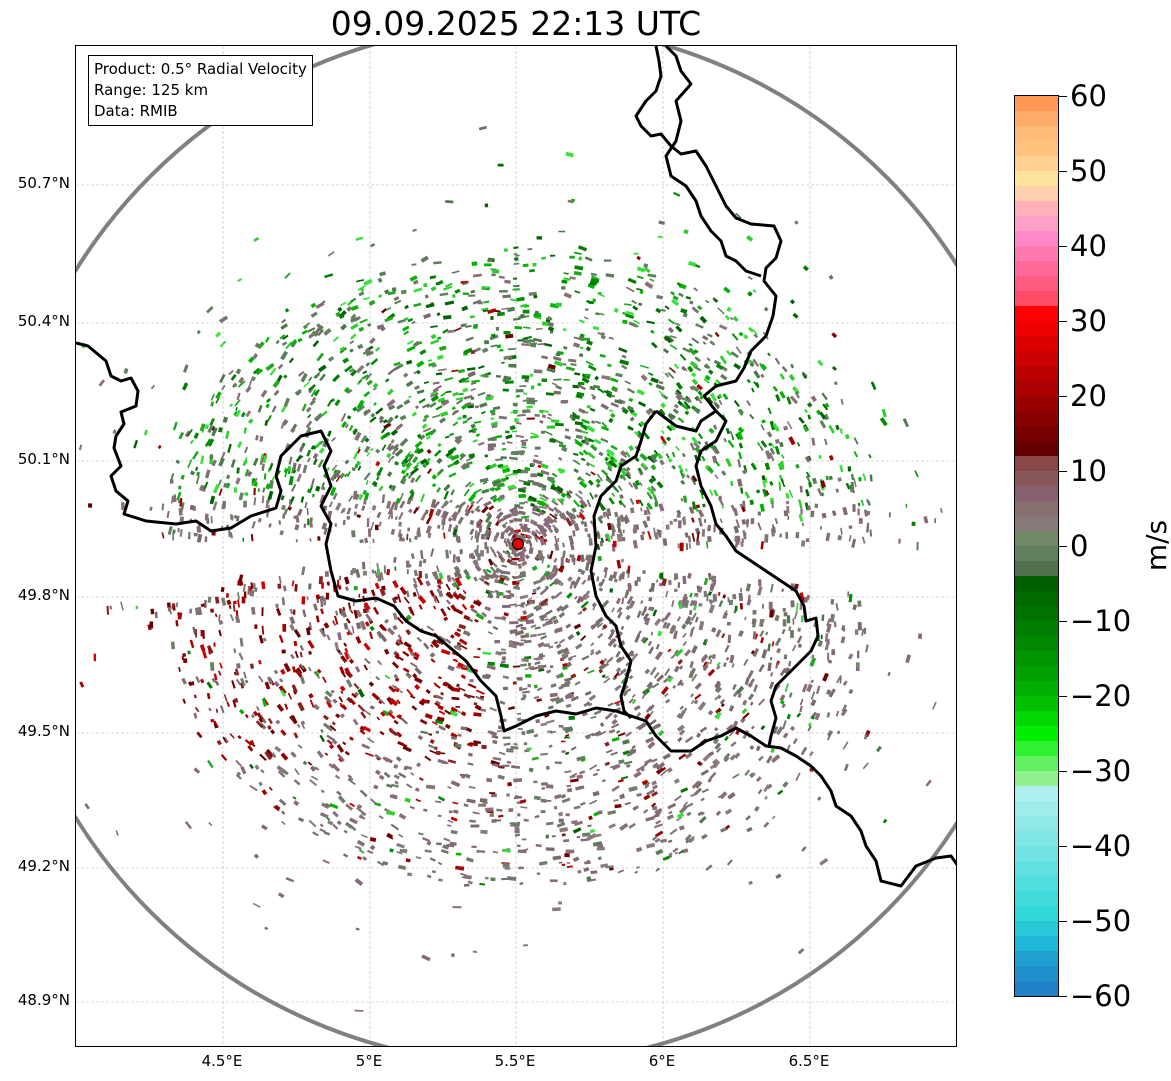  What do you see at coordinates (151, 90) in the screenshot?
I see `range-label: Range: 125 km` at bounding box center [151, 90].